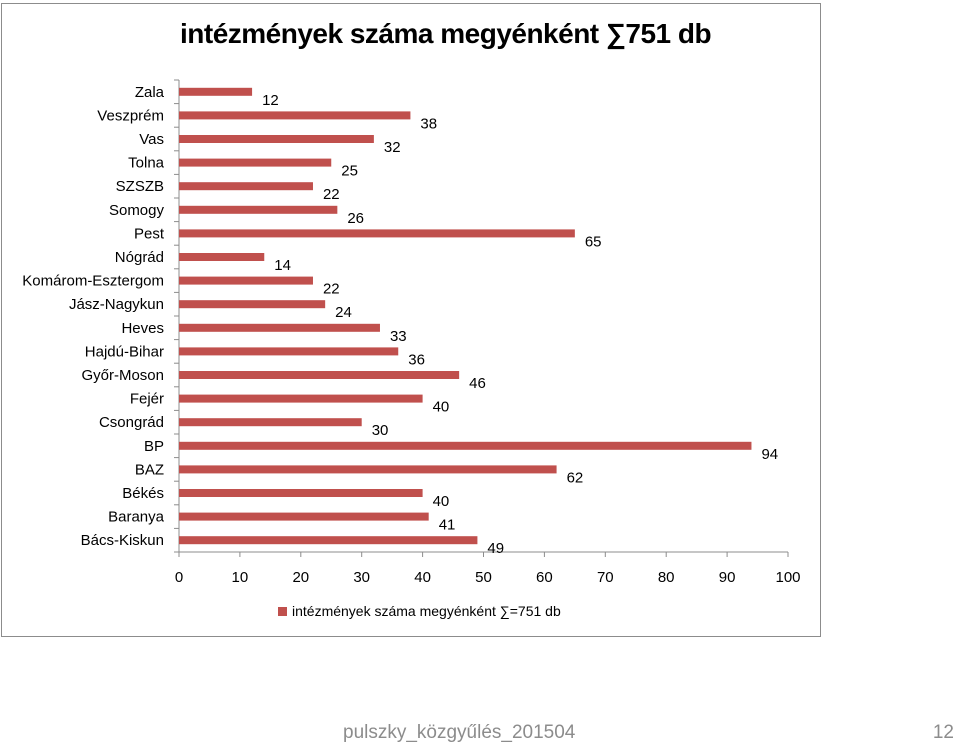 The image size is (960, 747). I want to click on legend-label: intézmények száma megyénként ∑=751 db, so click(426, 611).